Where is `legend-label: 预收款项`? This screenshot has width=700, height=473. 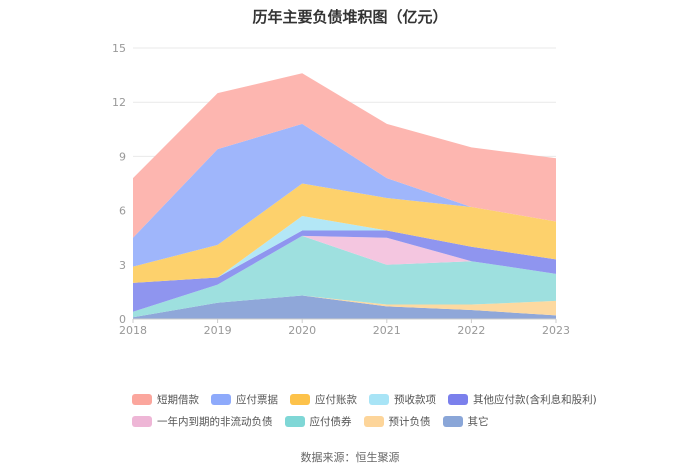 legend-label: 预收款项 is located at coordinates (415, 399).